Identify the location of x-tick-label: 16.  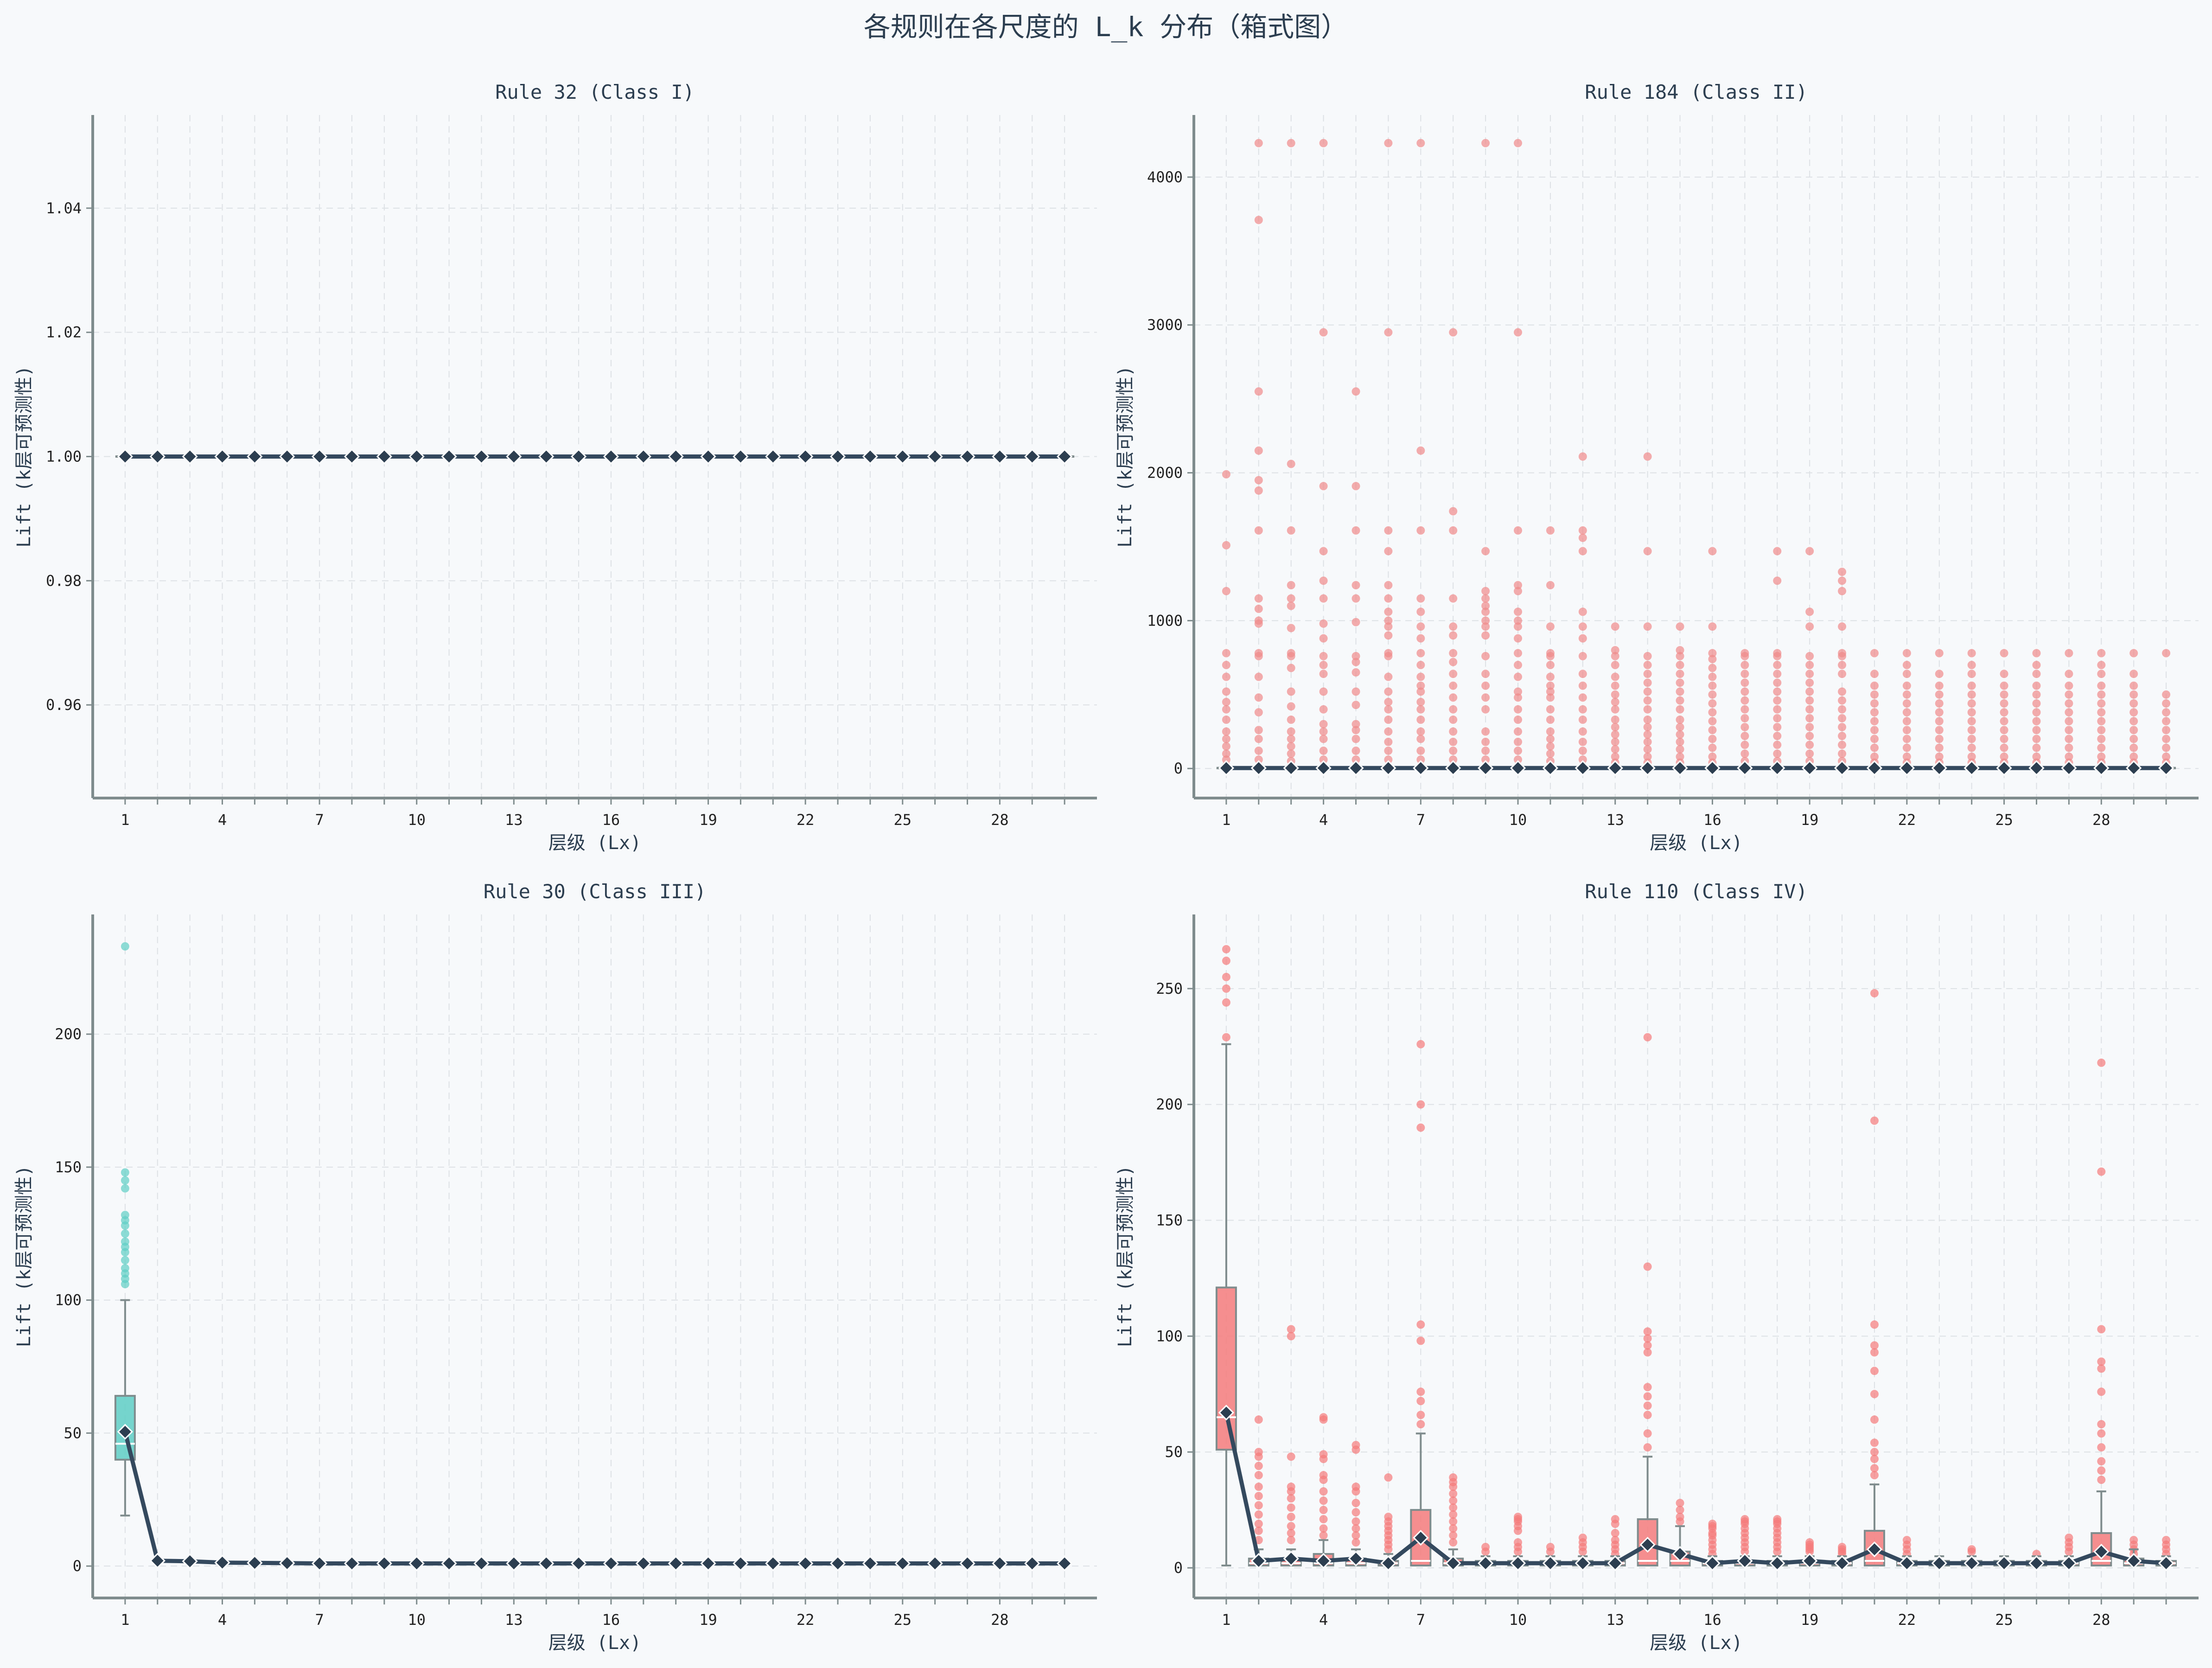
(1712, 1620).